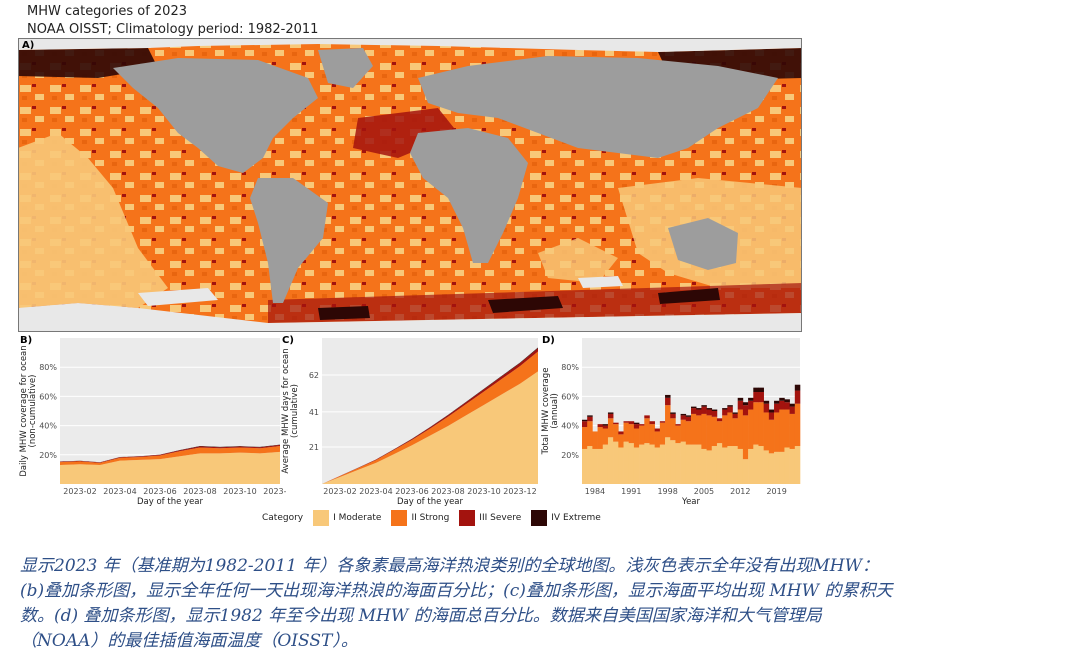  Describe the element at coordinates (735, 413) in the screenshot. I see `panel-d-bar-2011-iv-extreme` at that location.